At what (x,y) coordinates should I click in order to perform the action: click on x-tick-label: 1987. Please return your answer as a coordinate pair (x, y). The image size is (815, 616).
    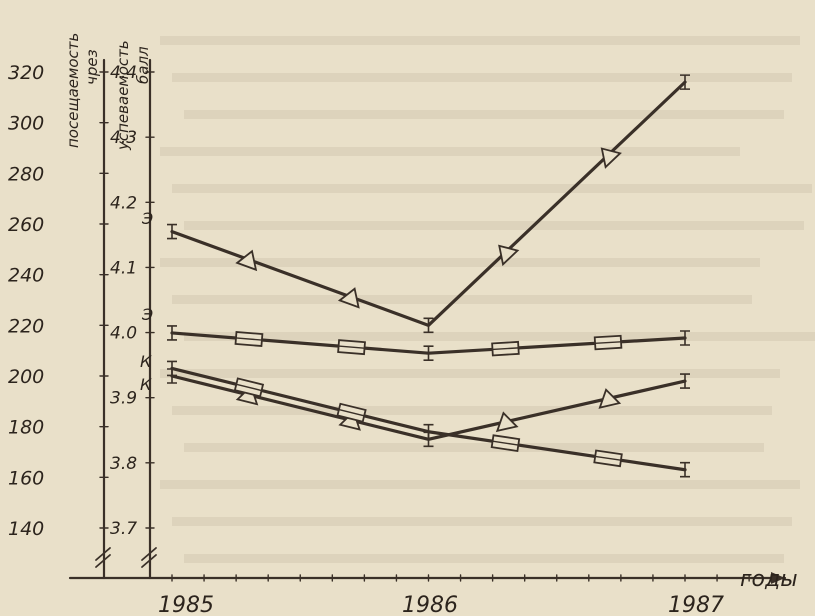
    Looking at the image, I should click on (696, 604).